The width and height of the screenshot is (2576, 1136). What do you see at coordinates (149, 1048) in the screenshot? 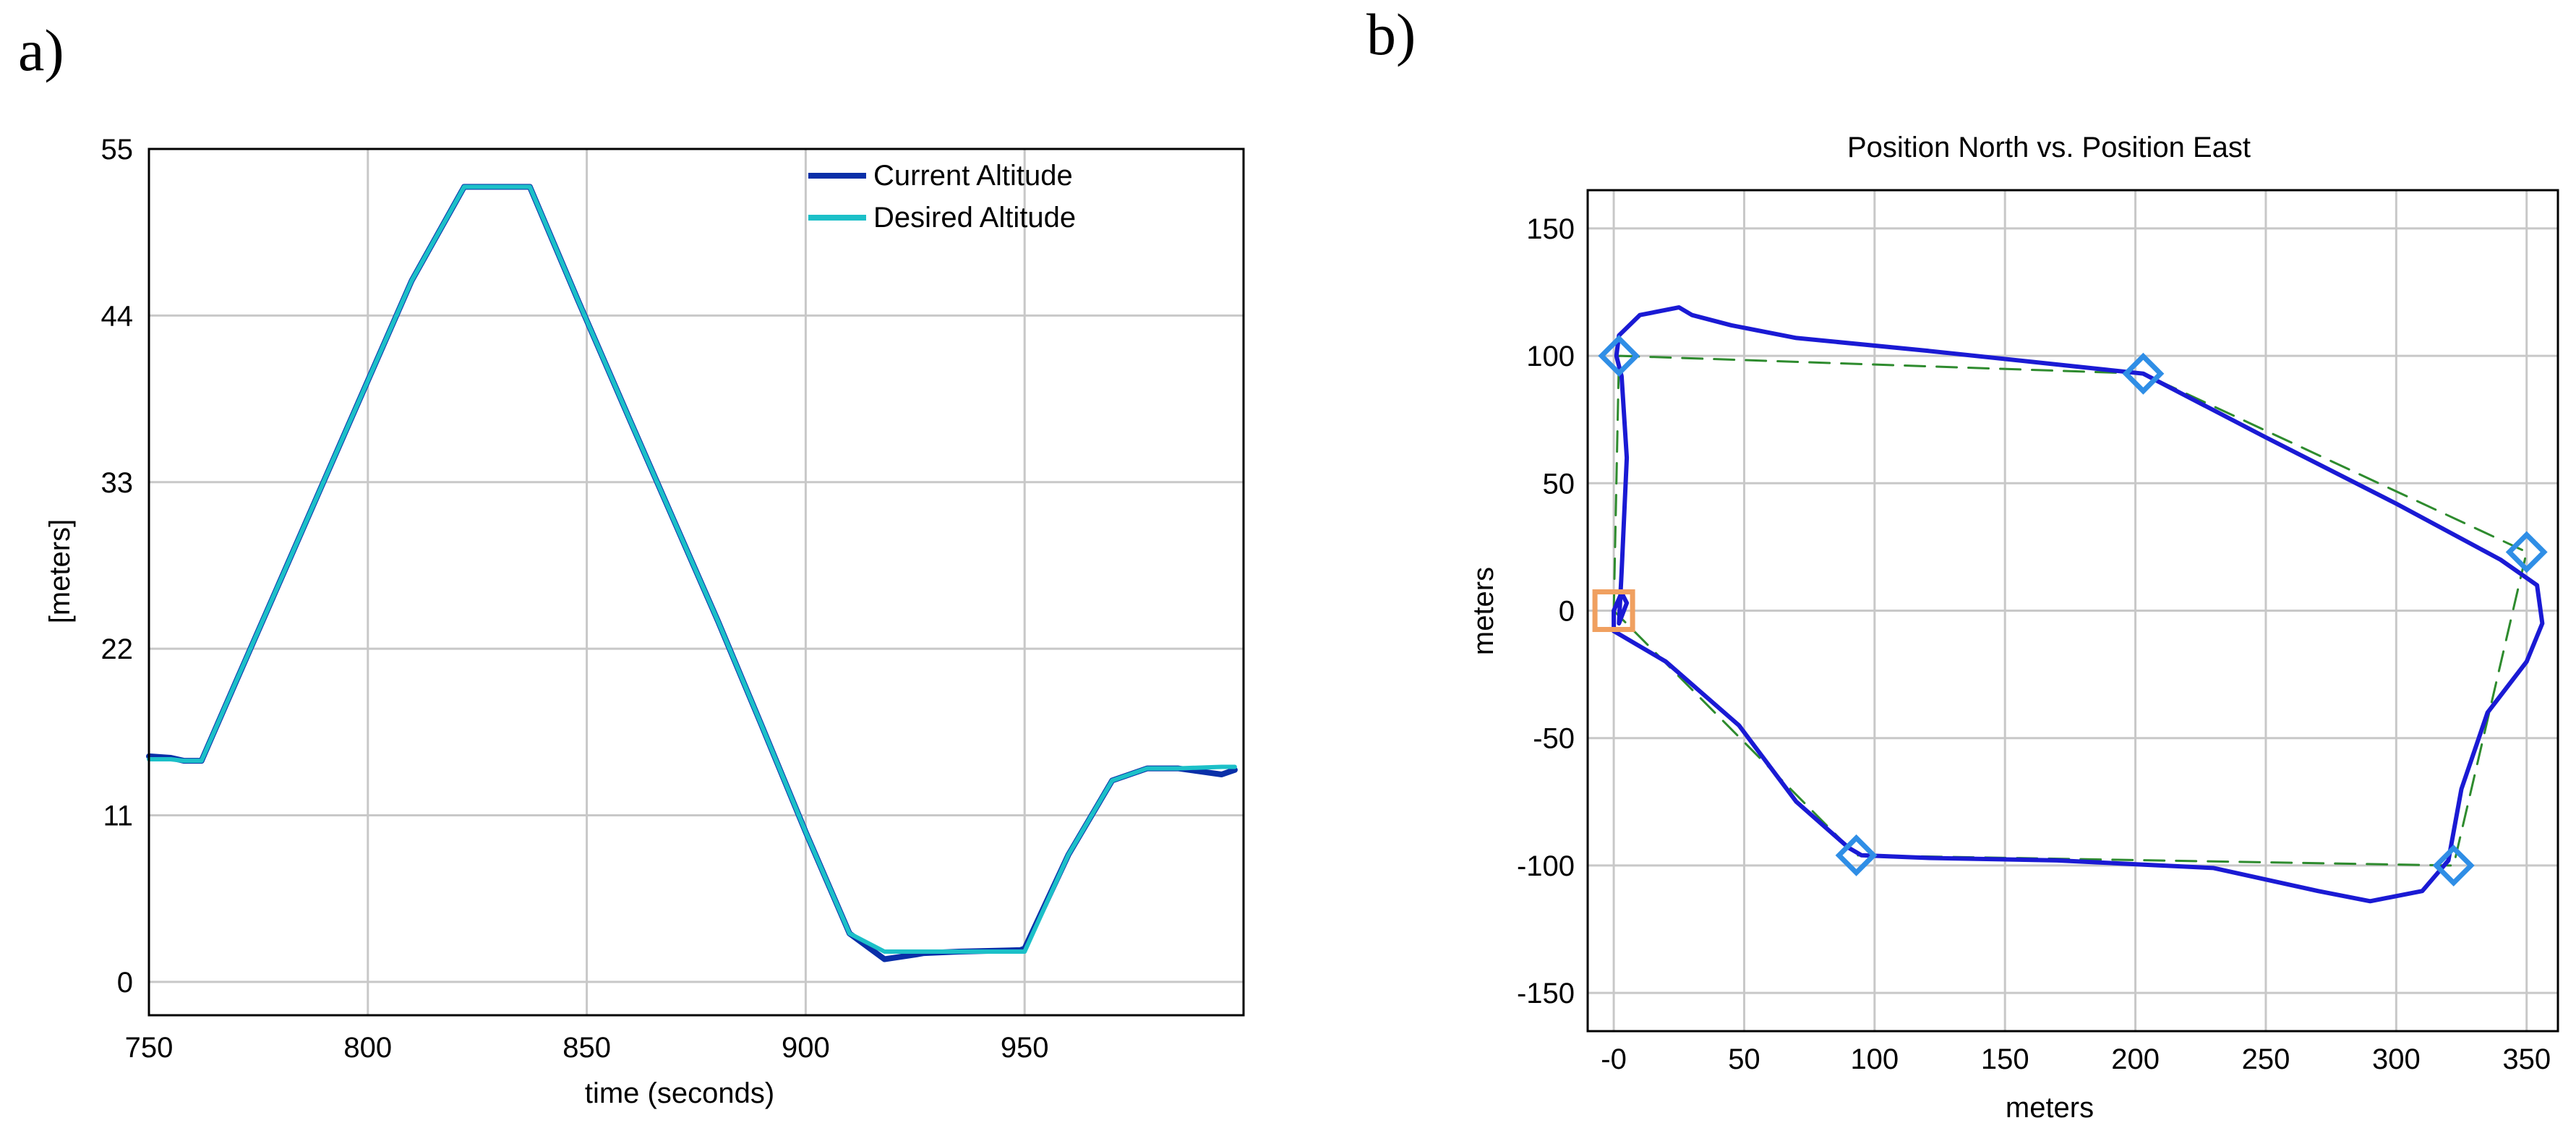
I see `x-tick-label: 750` at bounding box center [149, 1048].